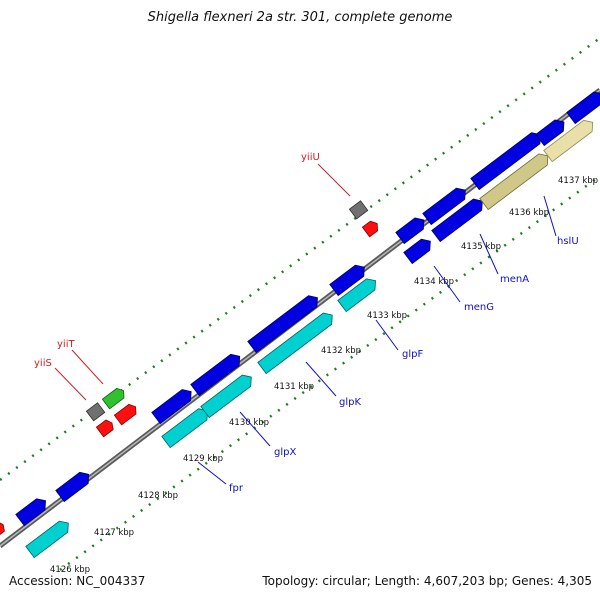  What do you see at coordinates (578, 181) in the screenshot?
I see `ruler-label: 4137 kbp` at bounding box center [578, 181].